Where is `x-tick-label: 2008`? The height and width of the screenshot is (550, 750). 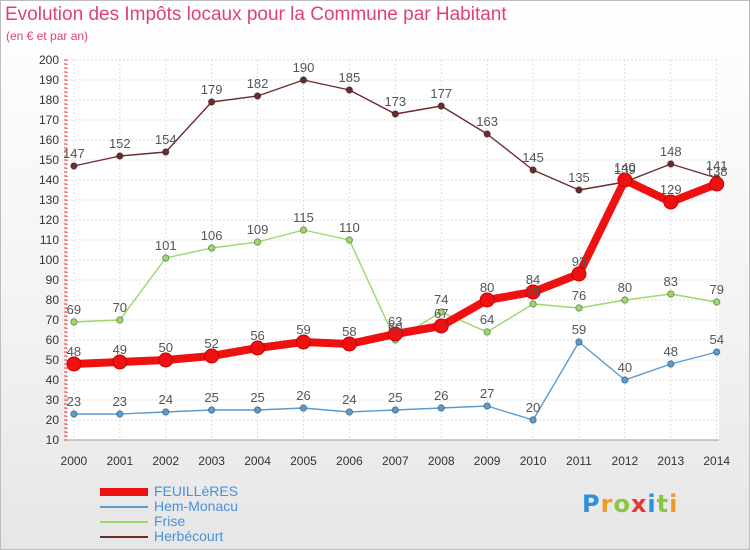
x-tick-label: 2008 is located at coordinates (441, 461).